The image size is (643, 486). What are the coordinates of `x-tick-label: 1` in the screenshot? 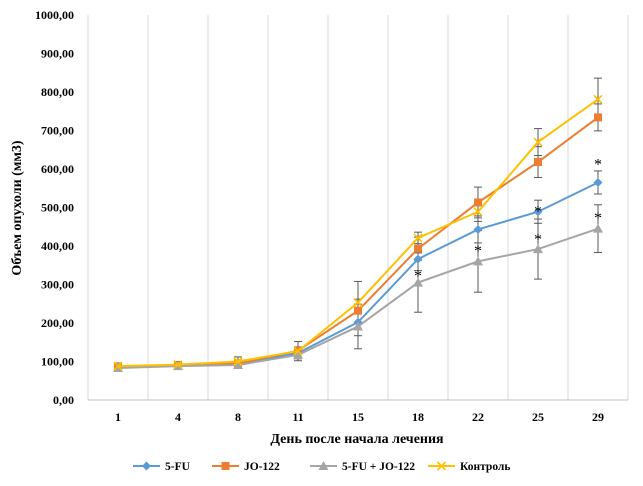 It's located at (118, 417).